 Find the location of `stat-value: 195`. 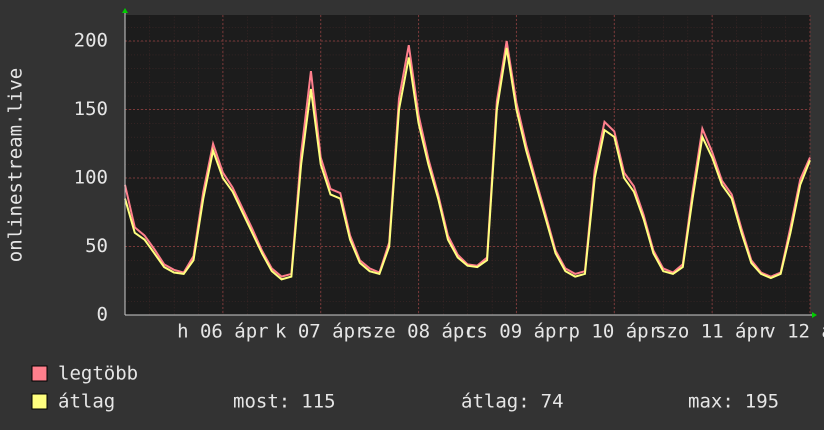

stat-value: 195 is located at coordinates (762, 402).